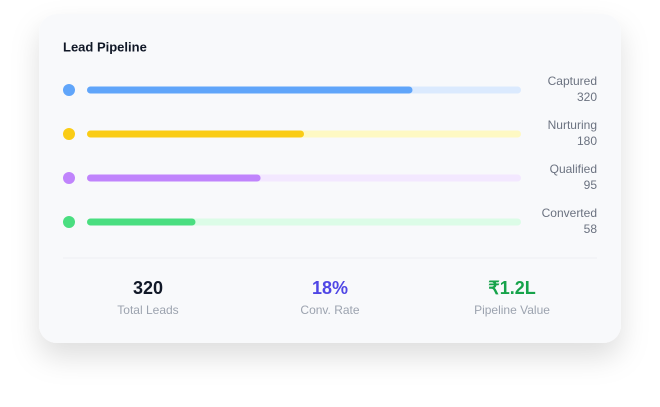 This screenshot has width=660, height=407. Describe the element at coordinates (304, 222) in the screenshot. I see `bar-track` at that location.